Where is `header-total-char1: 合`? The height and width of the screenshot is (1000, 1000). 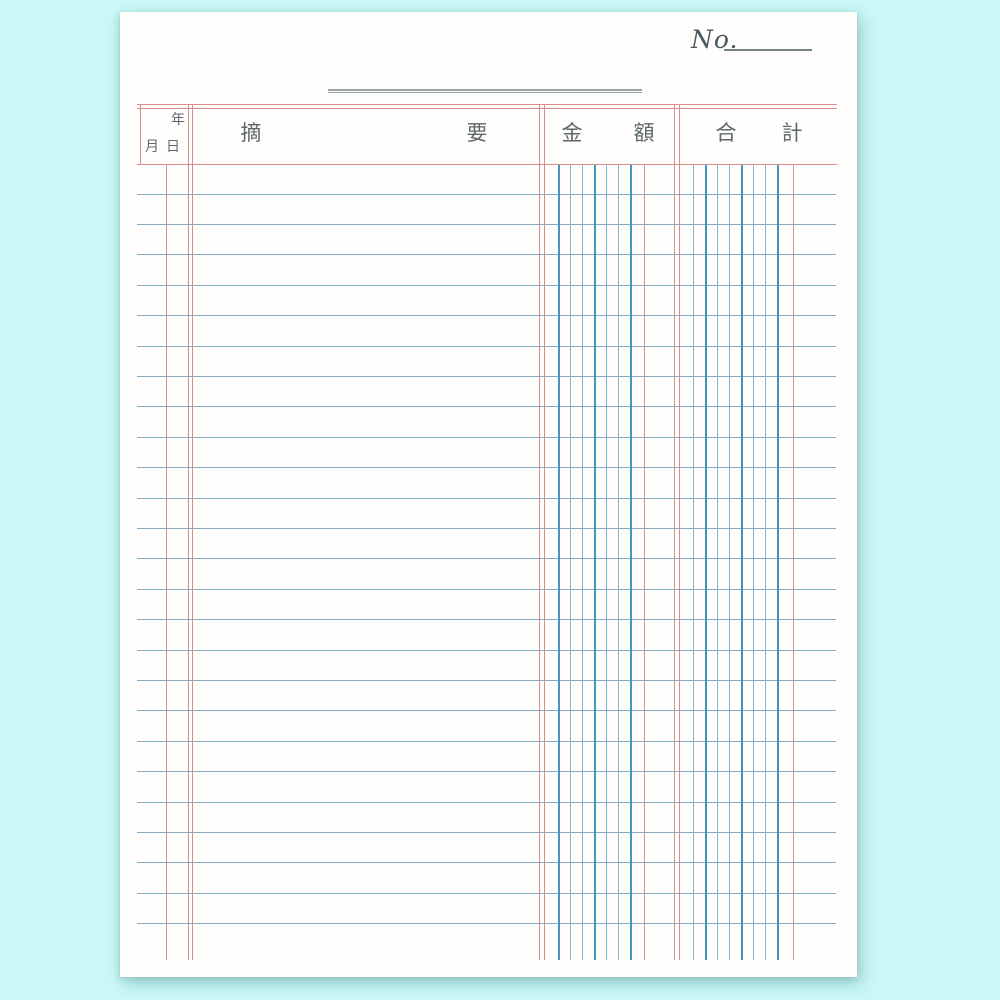
header-total-char1: 合 is located at coordinates (726, 133).